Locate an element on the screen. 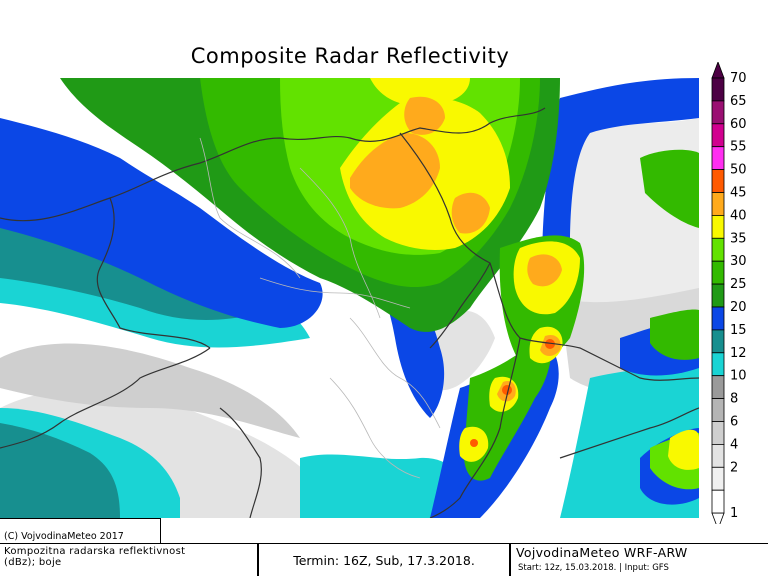 The width and height of the screenshot is (768, 576). description-line-2: (dBz); boje is located at coordinates (33, 562).